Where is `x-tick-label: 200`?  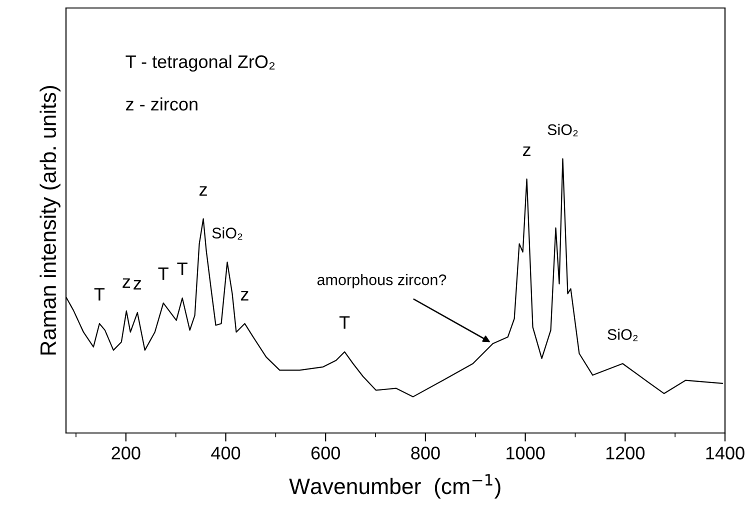
x-tick-label: 200 is located at coordinates (126, 453).